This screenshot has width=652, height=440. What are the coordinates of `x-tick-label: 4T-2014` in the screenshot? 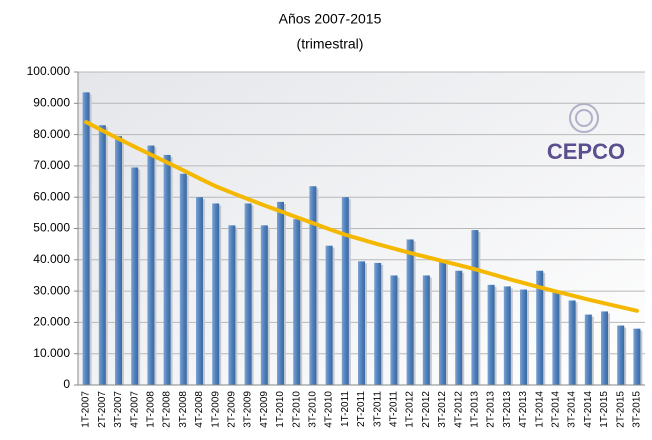 It's located at (588, 409).